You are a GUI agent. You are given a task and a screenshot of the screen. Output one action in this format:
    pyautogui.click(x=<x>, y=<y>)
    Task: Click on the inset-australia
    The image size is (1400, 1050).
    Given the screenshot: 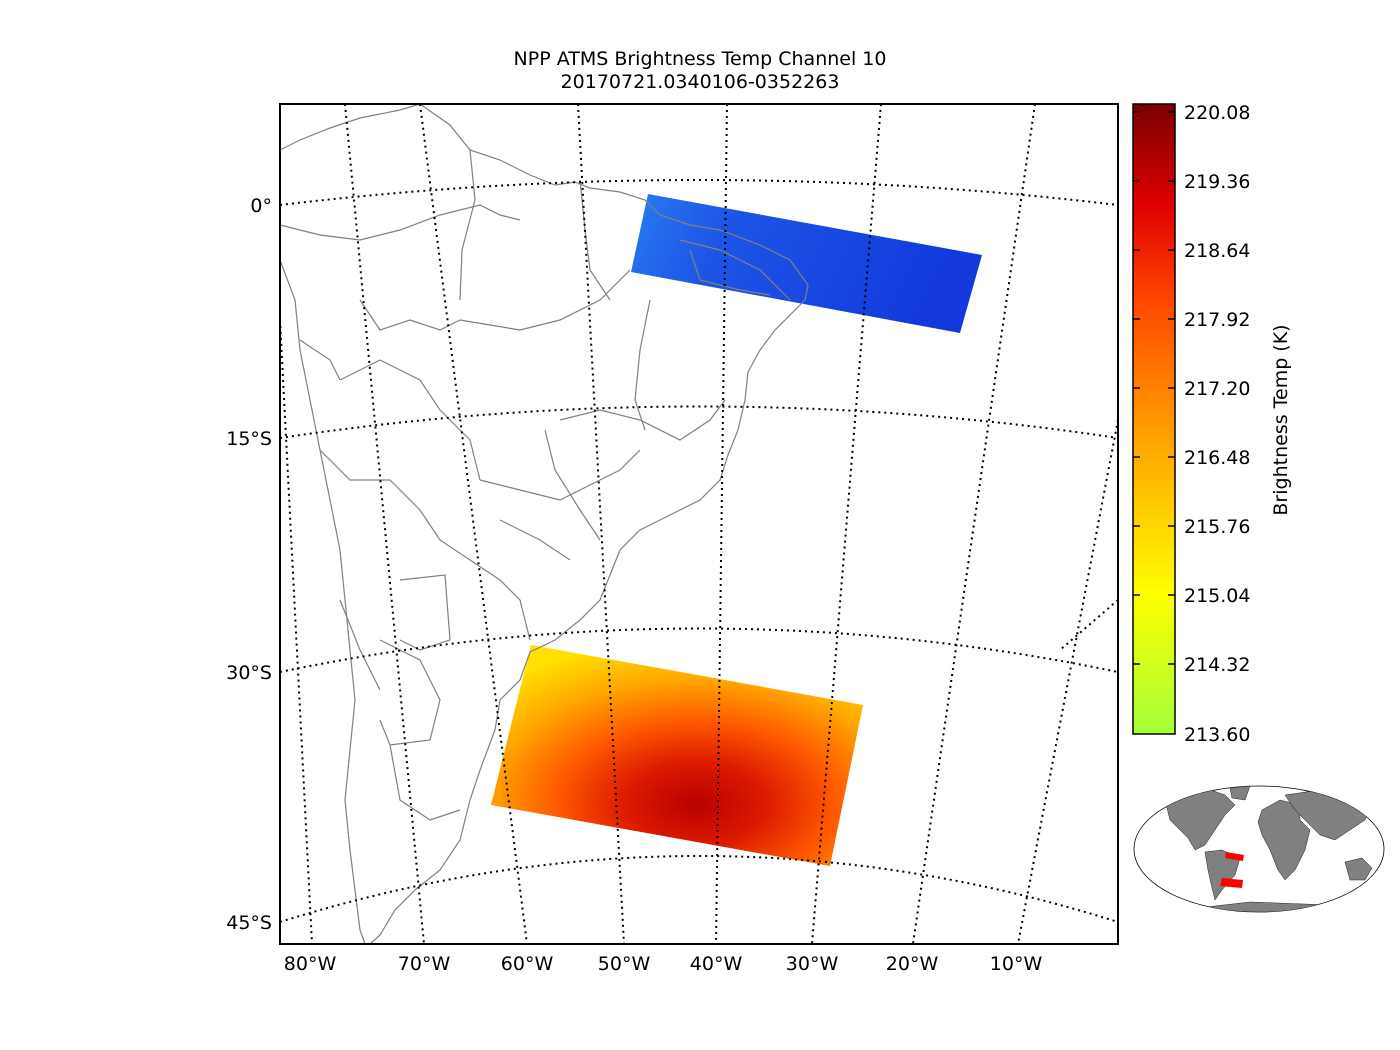 What is the action you would take?
    pyautogui.click(x=1358, y=869)
    